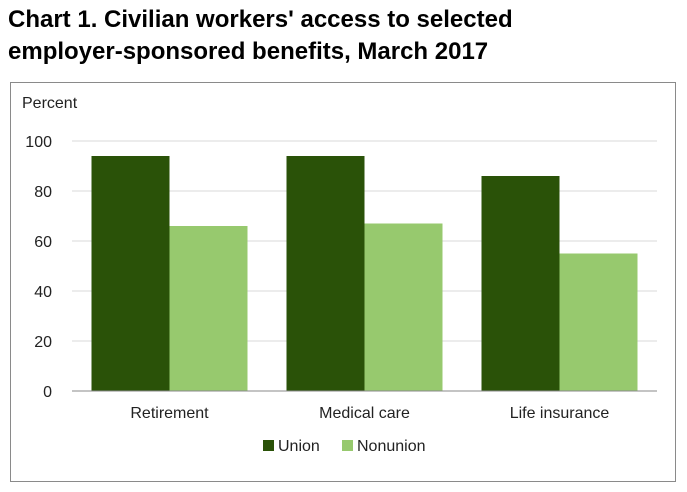 Image resolution: width=687 pixels, height=492 pixels. Describe the element at coordinates (169, 413) in the screenshot. I see `x-category-label: Retirement` at that location.